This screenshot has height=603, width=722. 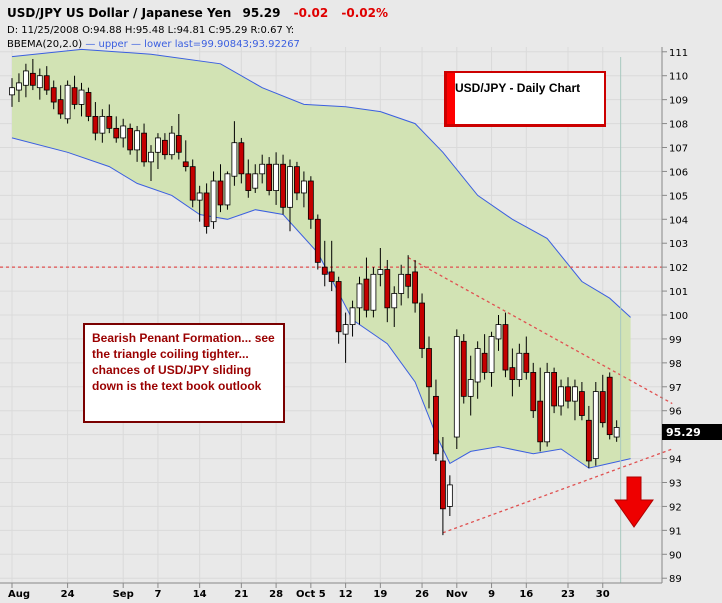 I want to click on x-tick-label: 12, so click(x=346, y=594).